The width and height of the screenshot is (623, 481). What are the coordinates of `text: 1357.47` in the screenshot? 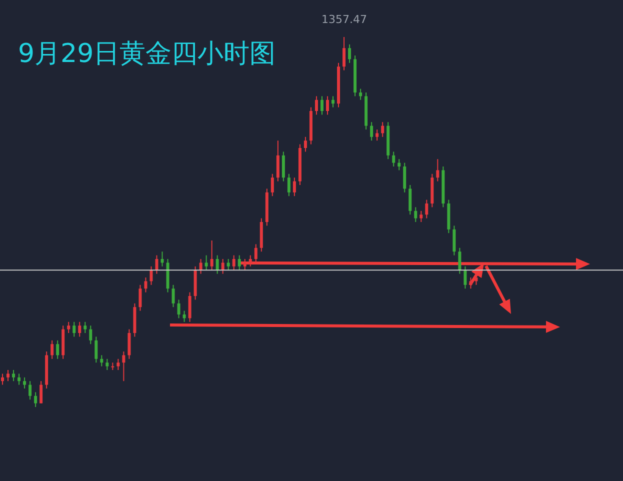 It's located at (345, 19).